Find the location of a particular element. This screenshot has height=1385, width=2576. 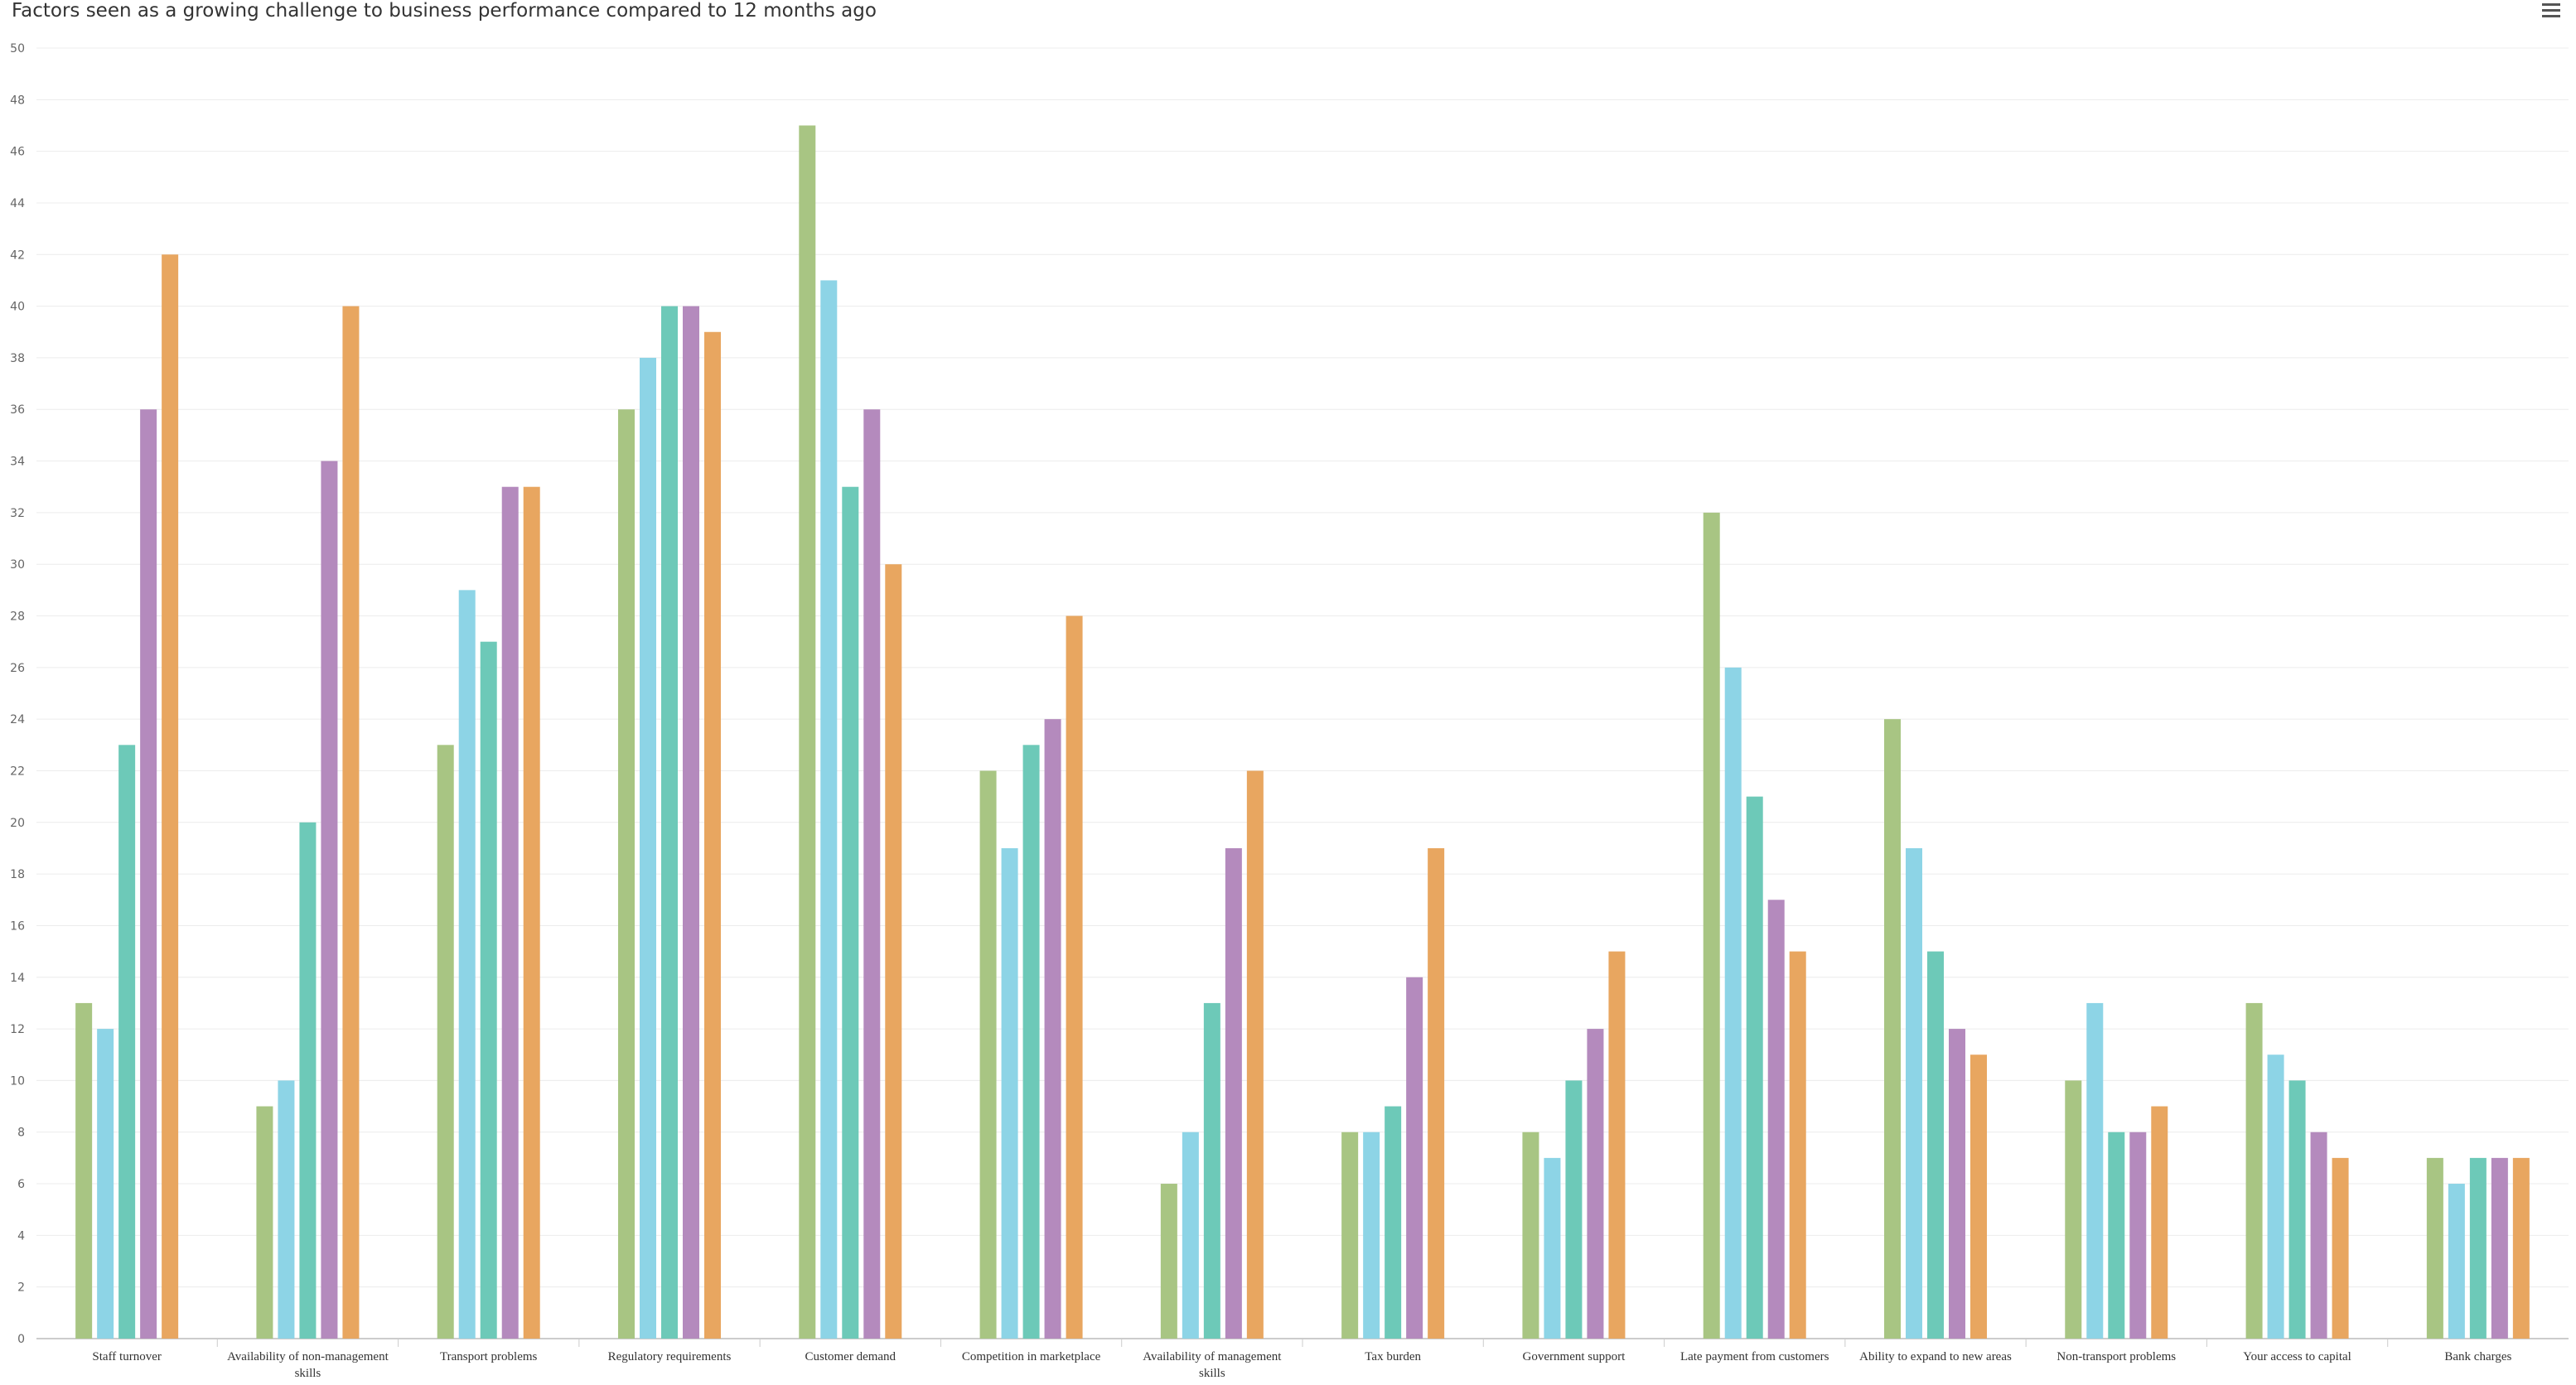

y-tick-label: 42 is located at coordinates (17, 255).